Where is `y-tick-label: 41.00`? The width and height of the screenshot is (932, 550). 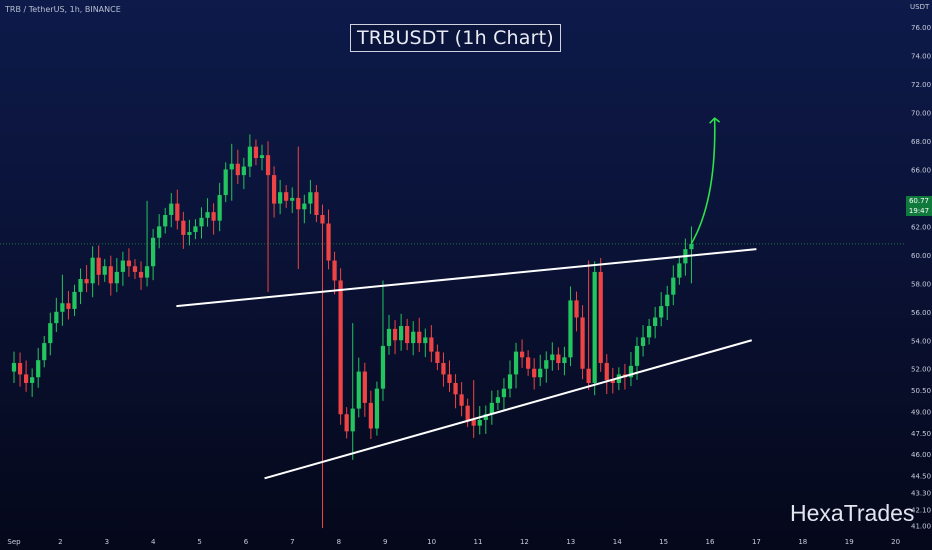
y-tick-label: 41.00 is located at coordinates (921, 526).